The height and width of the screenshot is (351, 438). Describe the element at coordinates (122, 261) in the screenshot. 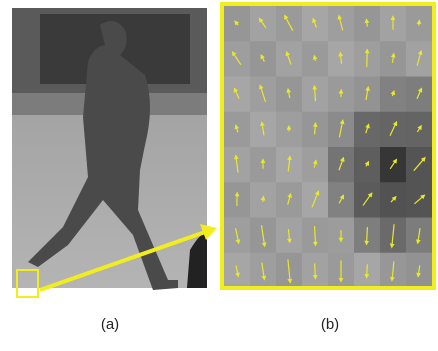

I see `zoom-arrow` at that location.